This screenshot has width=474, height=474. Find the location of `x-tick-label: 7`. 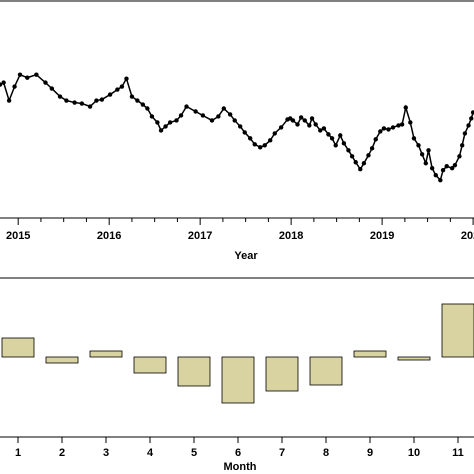

x-tick-label: 7 is located at coordinates (282, 453).